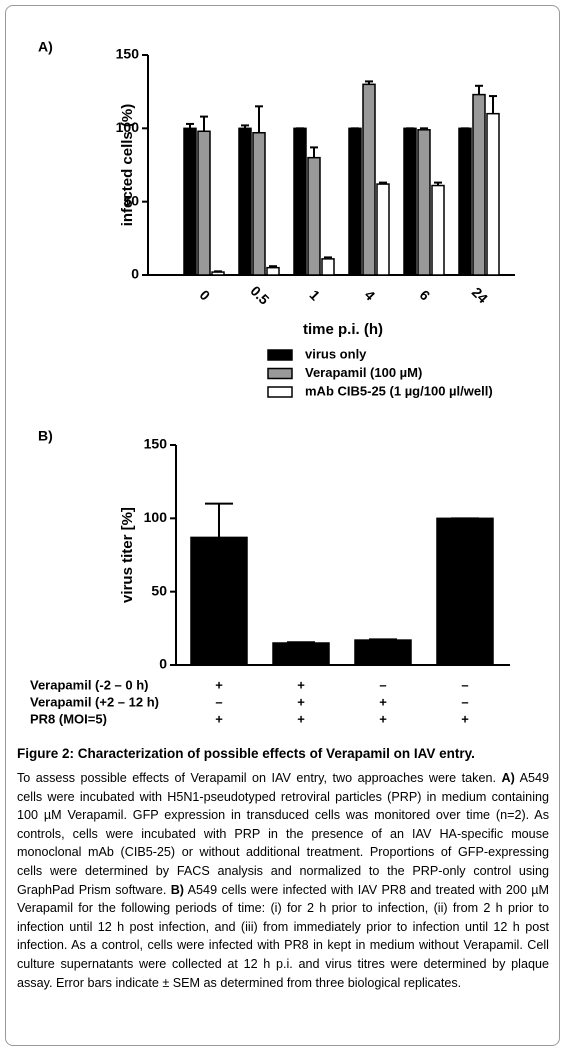 This screenshot has width=565, height=1051. What do you see at coordinates (336, 353) in the screenshot?
I see `legend-label: virus only` at bounding box center [336, 353].